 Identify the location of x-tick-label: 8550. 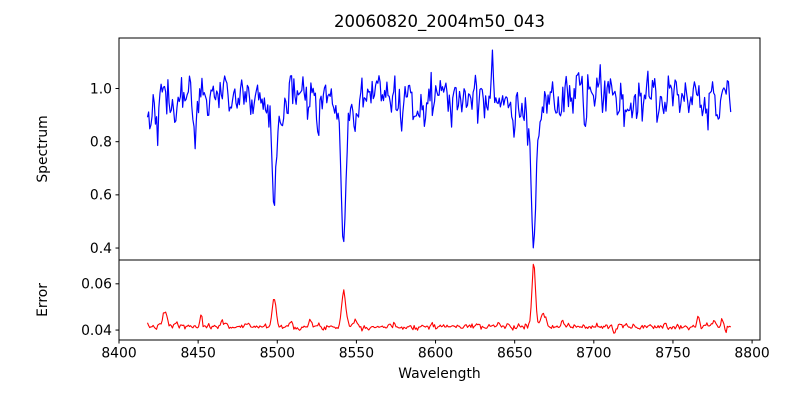
(356, 354).